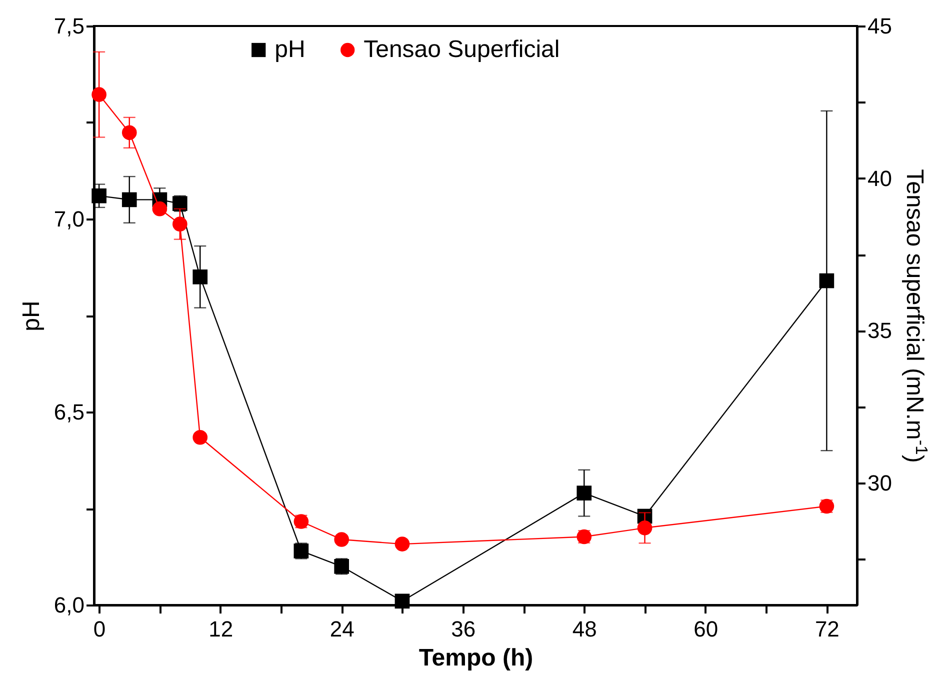 The width and height of the screenshot is (951, 684). I want to click on y-axis-title: pH, so click(31, 316).